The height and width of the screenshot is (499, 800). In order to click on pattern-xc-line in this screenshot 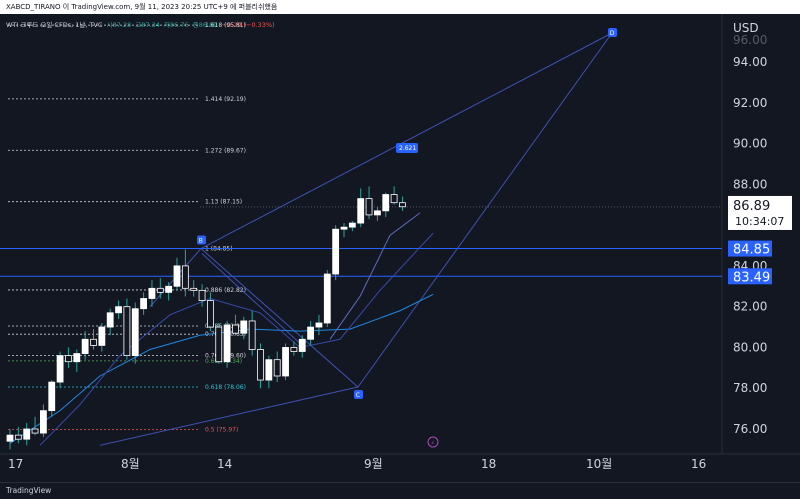, I will do `click(229, 416)`.